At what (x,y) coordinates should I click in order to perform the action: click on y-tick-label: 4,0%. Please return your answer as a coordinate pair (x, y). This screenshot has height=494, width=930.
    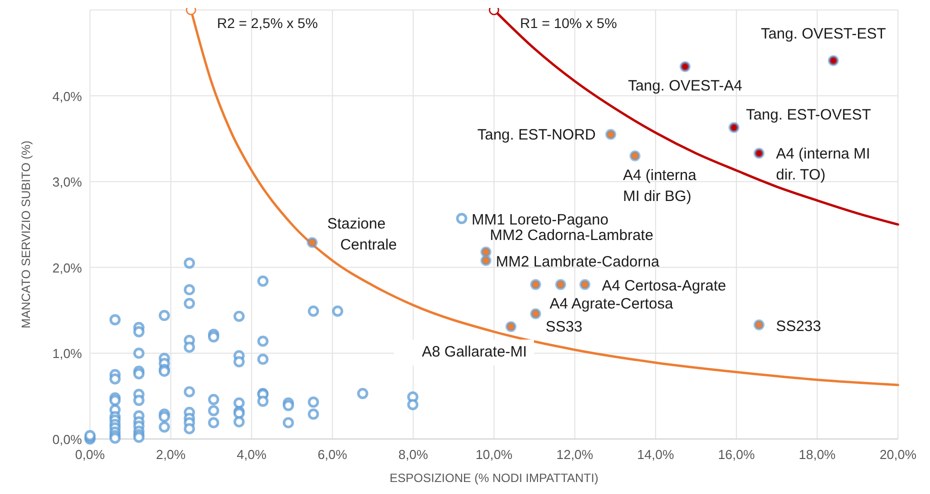
    Looking at the image, I should click on (67, 96).